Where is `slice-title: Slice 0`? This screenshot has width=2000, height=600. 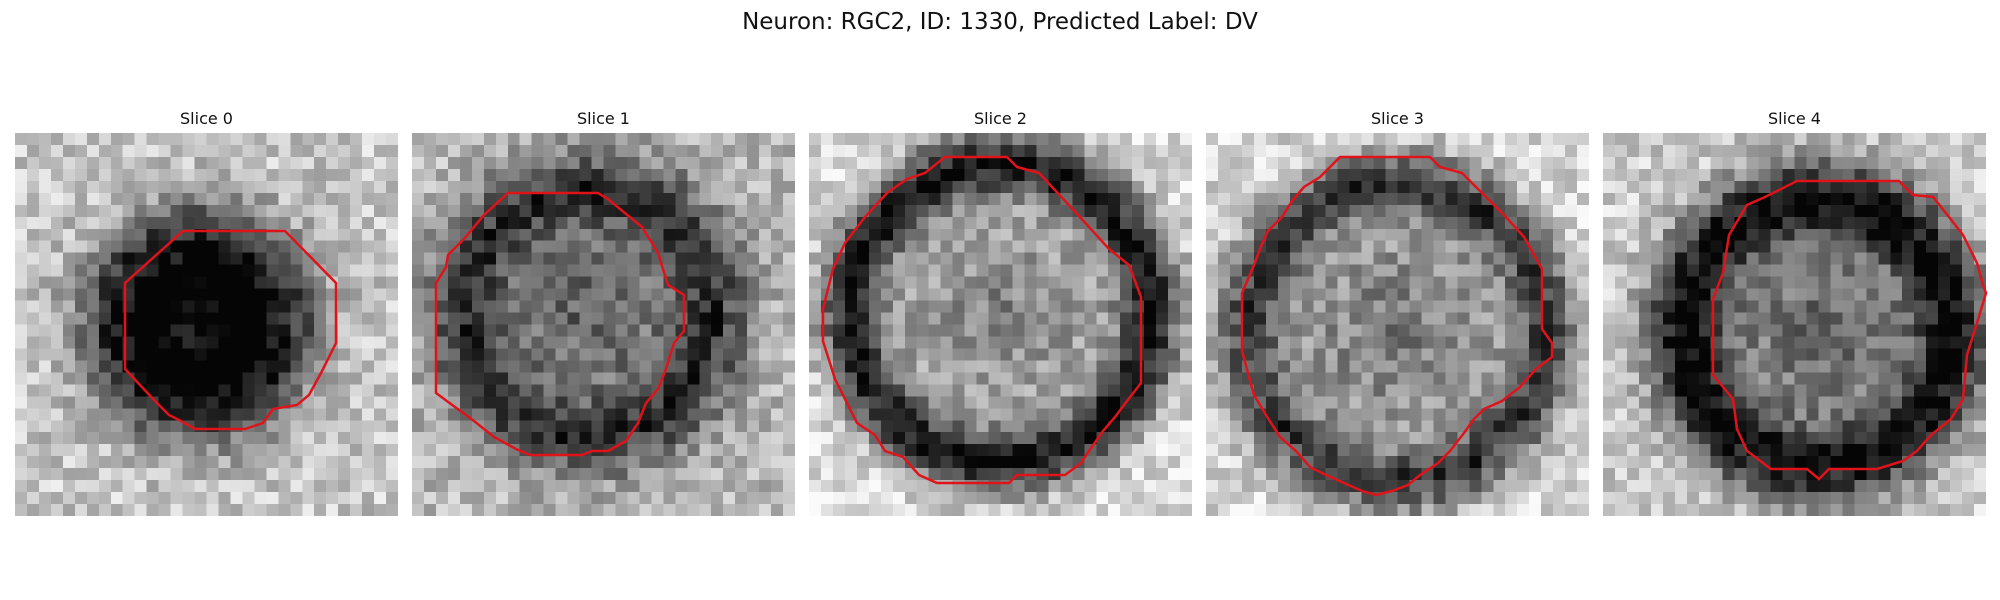 slice-title: Slice 0 is located at coordinates (206, 118).